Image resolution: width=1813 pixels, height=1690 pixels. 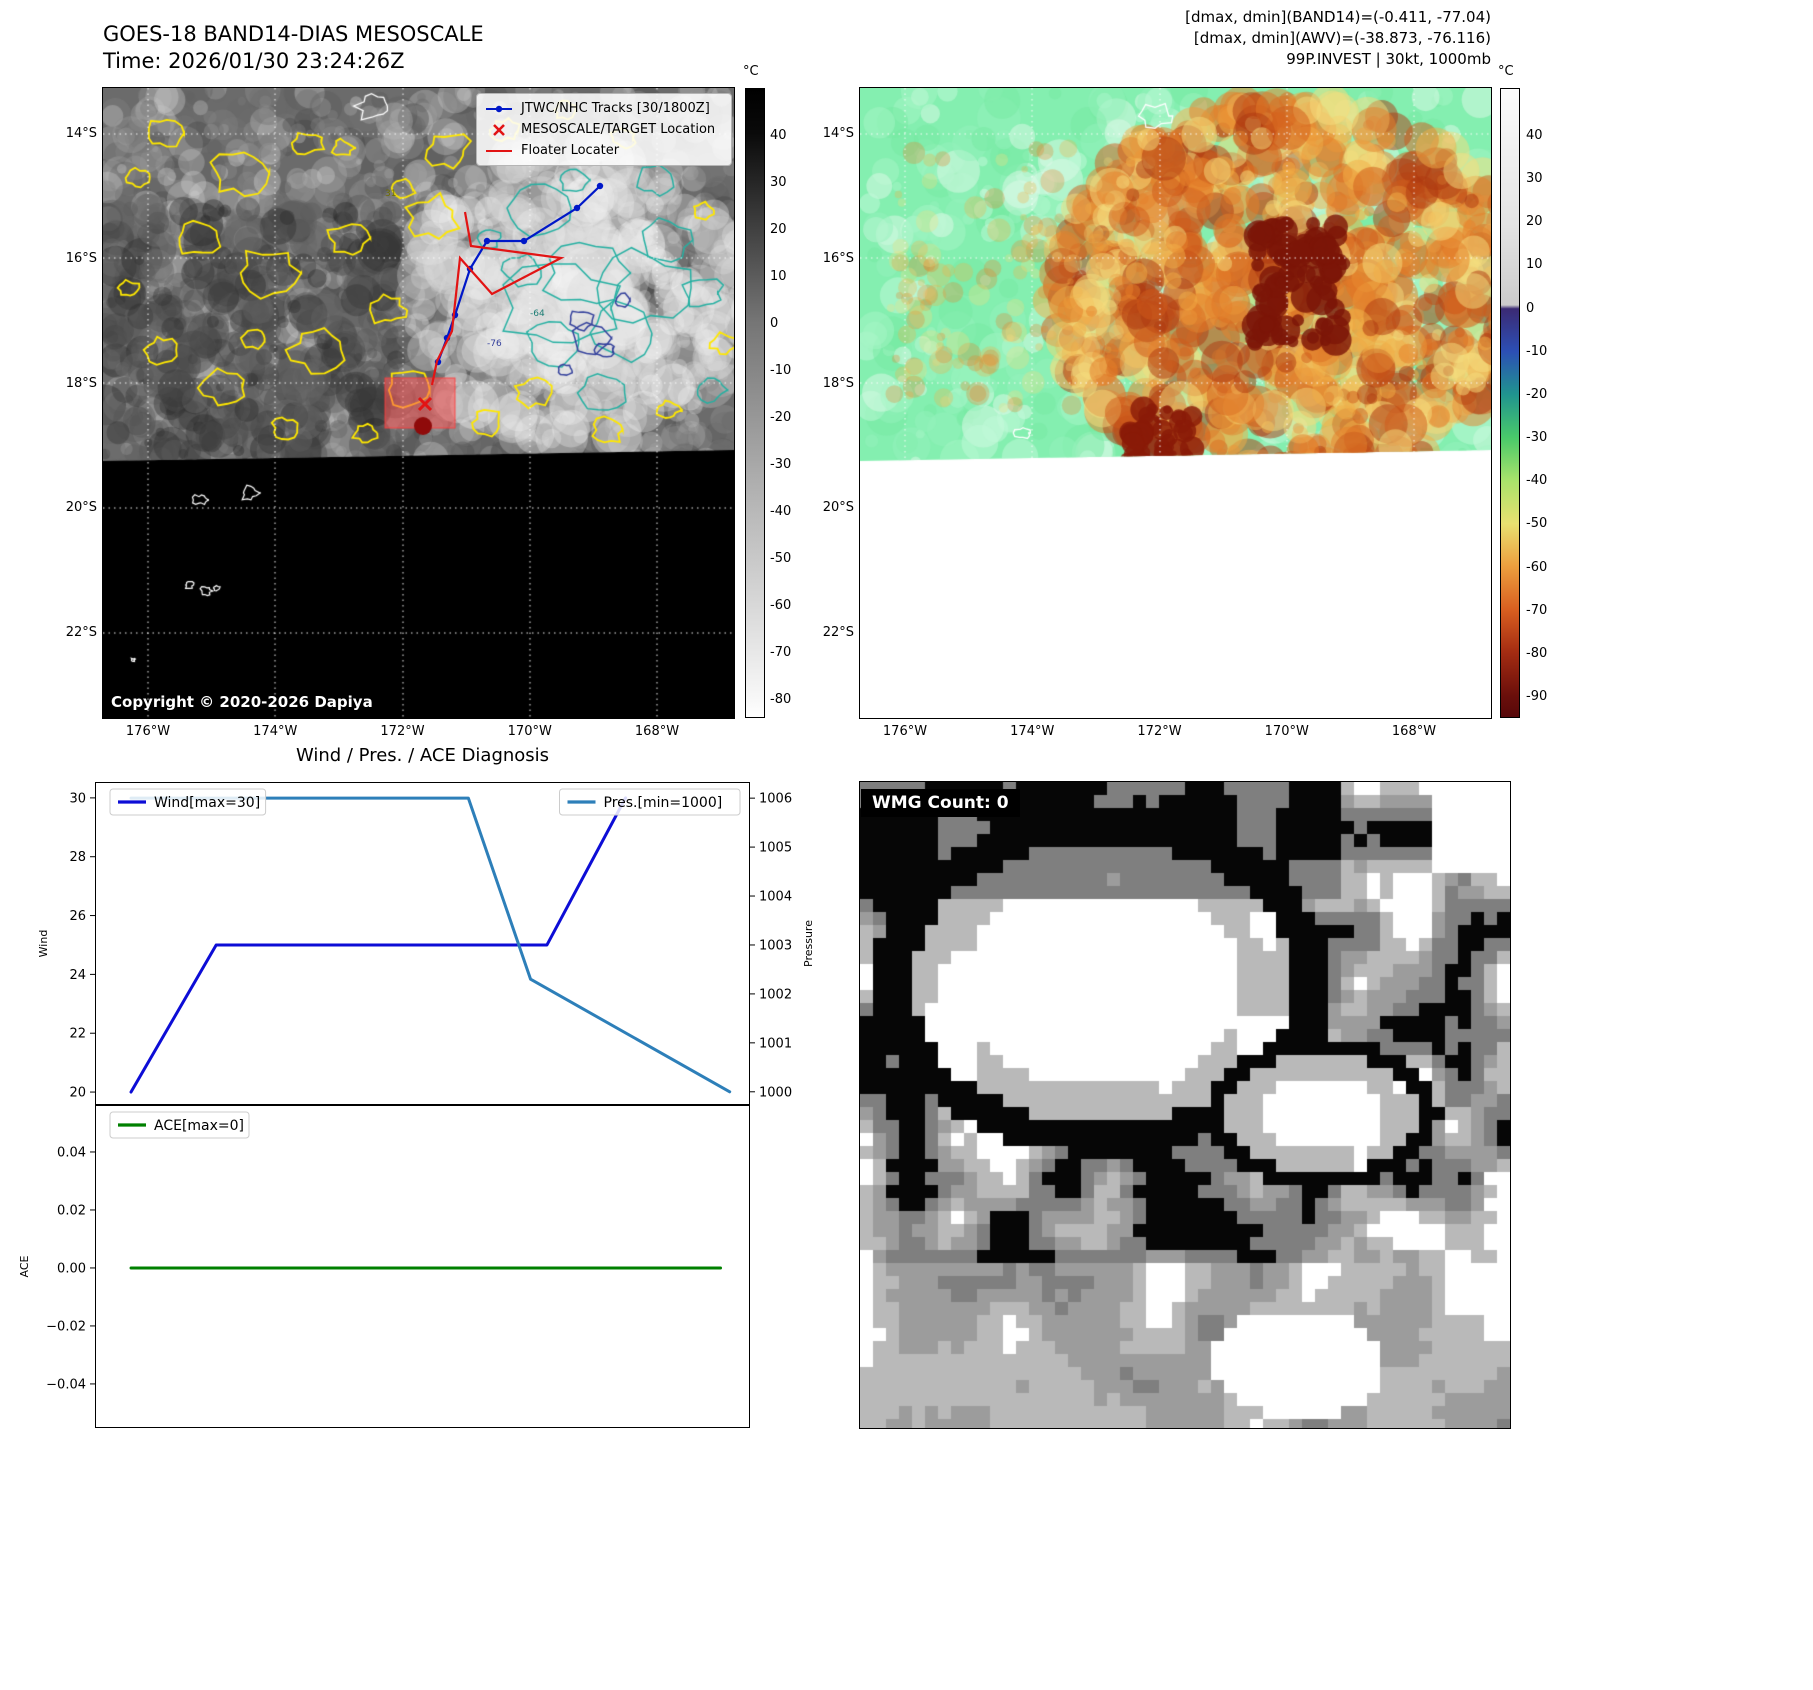 What do you see at coordinates (81, 383) in the screenshot?
I see `tl-lat-tick: 18°S` at bounding box center [81, 383].